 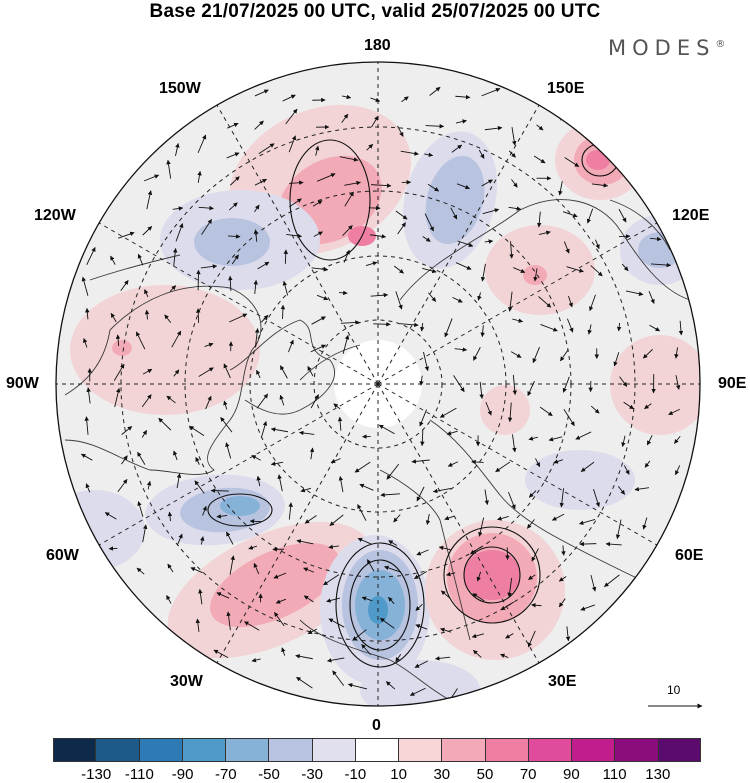 I want to click on lon-label-30w: 30W, so click(x=186, y=681).